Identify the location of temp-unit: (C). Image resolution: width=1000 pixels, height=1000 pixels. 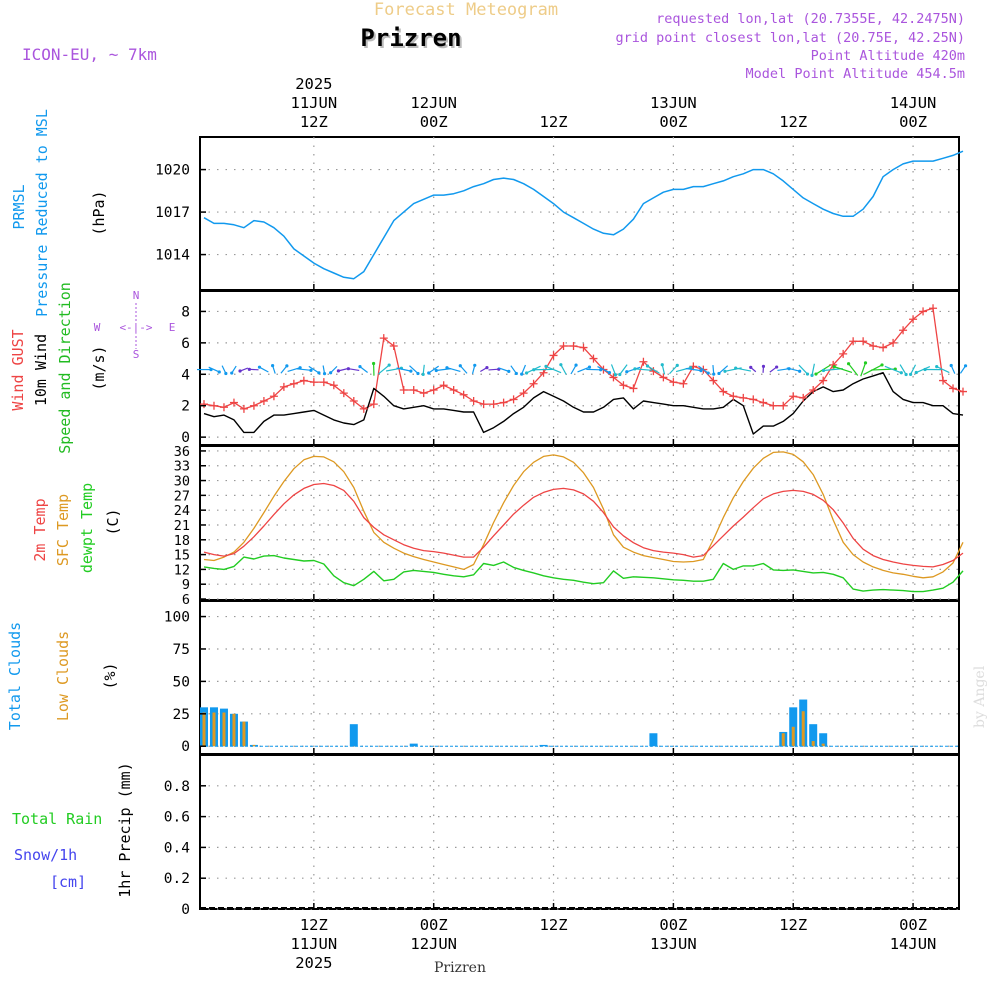
(113, 521).